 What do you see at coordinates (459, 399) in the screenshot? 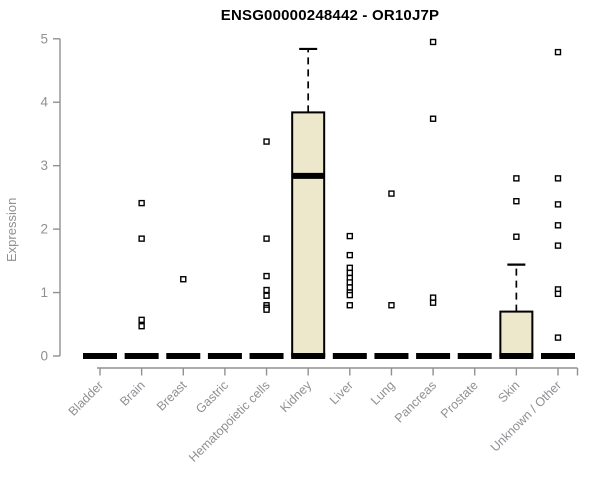
I see `x-axis-tick-label: Prostate` at bounding box center [459, 399].